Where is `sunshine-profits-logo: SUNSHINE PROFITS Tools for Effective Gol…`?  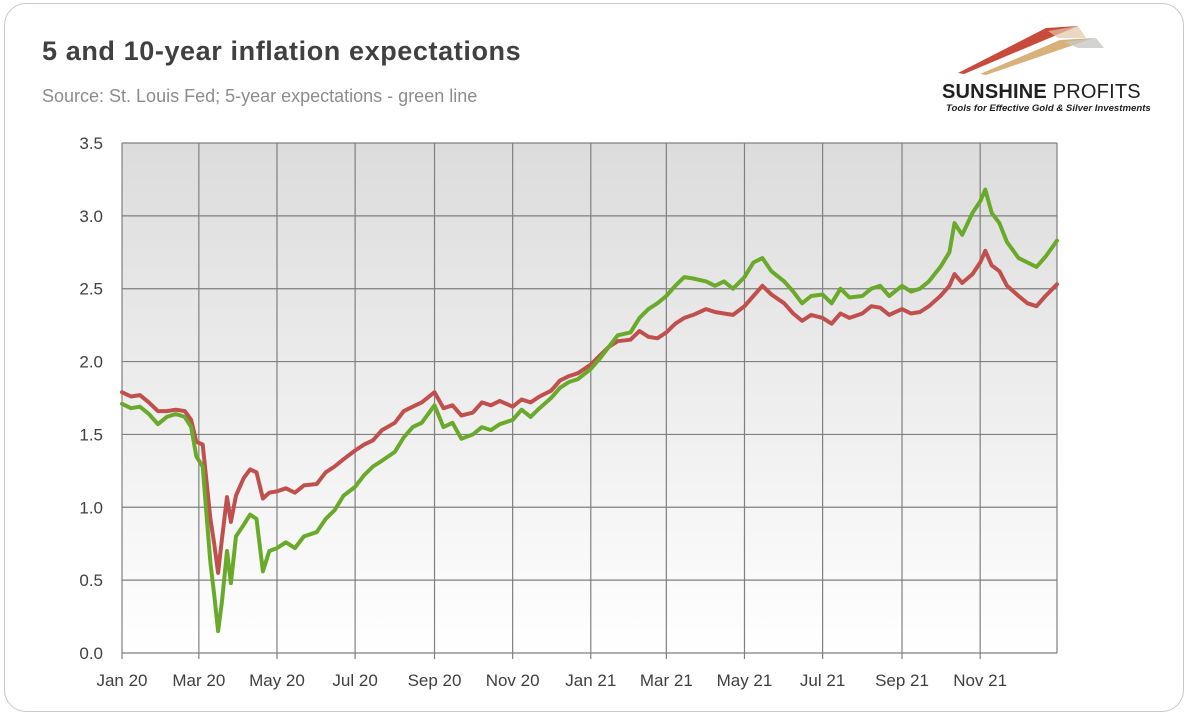
sunshine-profits-logo: SUNSHINE PROFITS Tools for Effective Gol… is located at coordinates (1050, 68).